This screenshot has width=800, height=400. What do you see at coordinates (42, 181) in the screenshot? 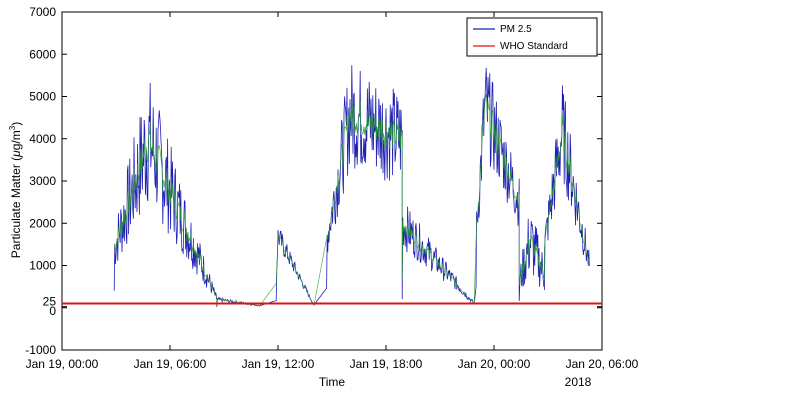
I see `y-tick-label: 3000` at bounding box center [42, 181].